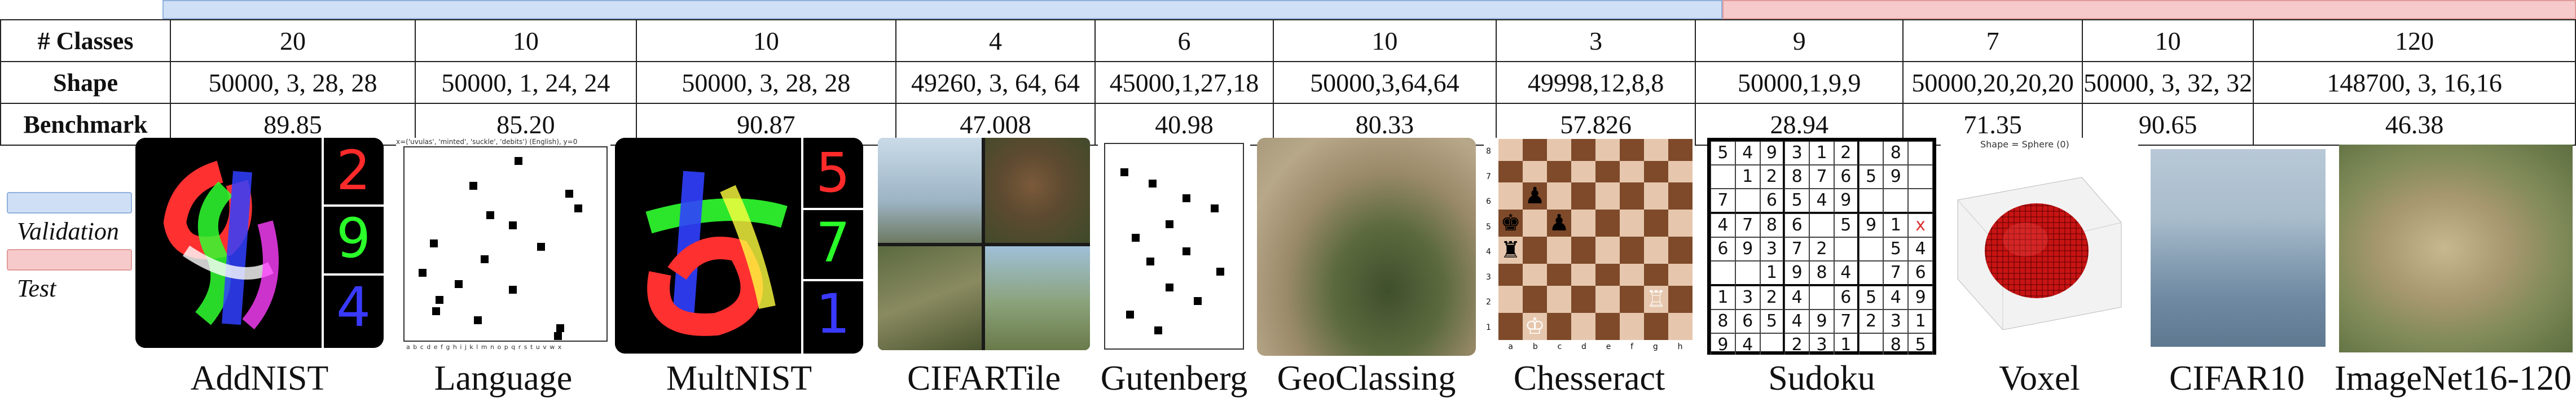  What do you see at coordinates (1800, 40) in the screenshot?
I see `table-cell-classes: 9` at bounding box center [1800, 40].